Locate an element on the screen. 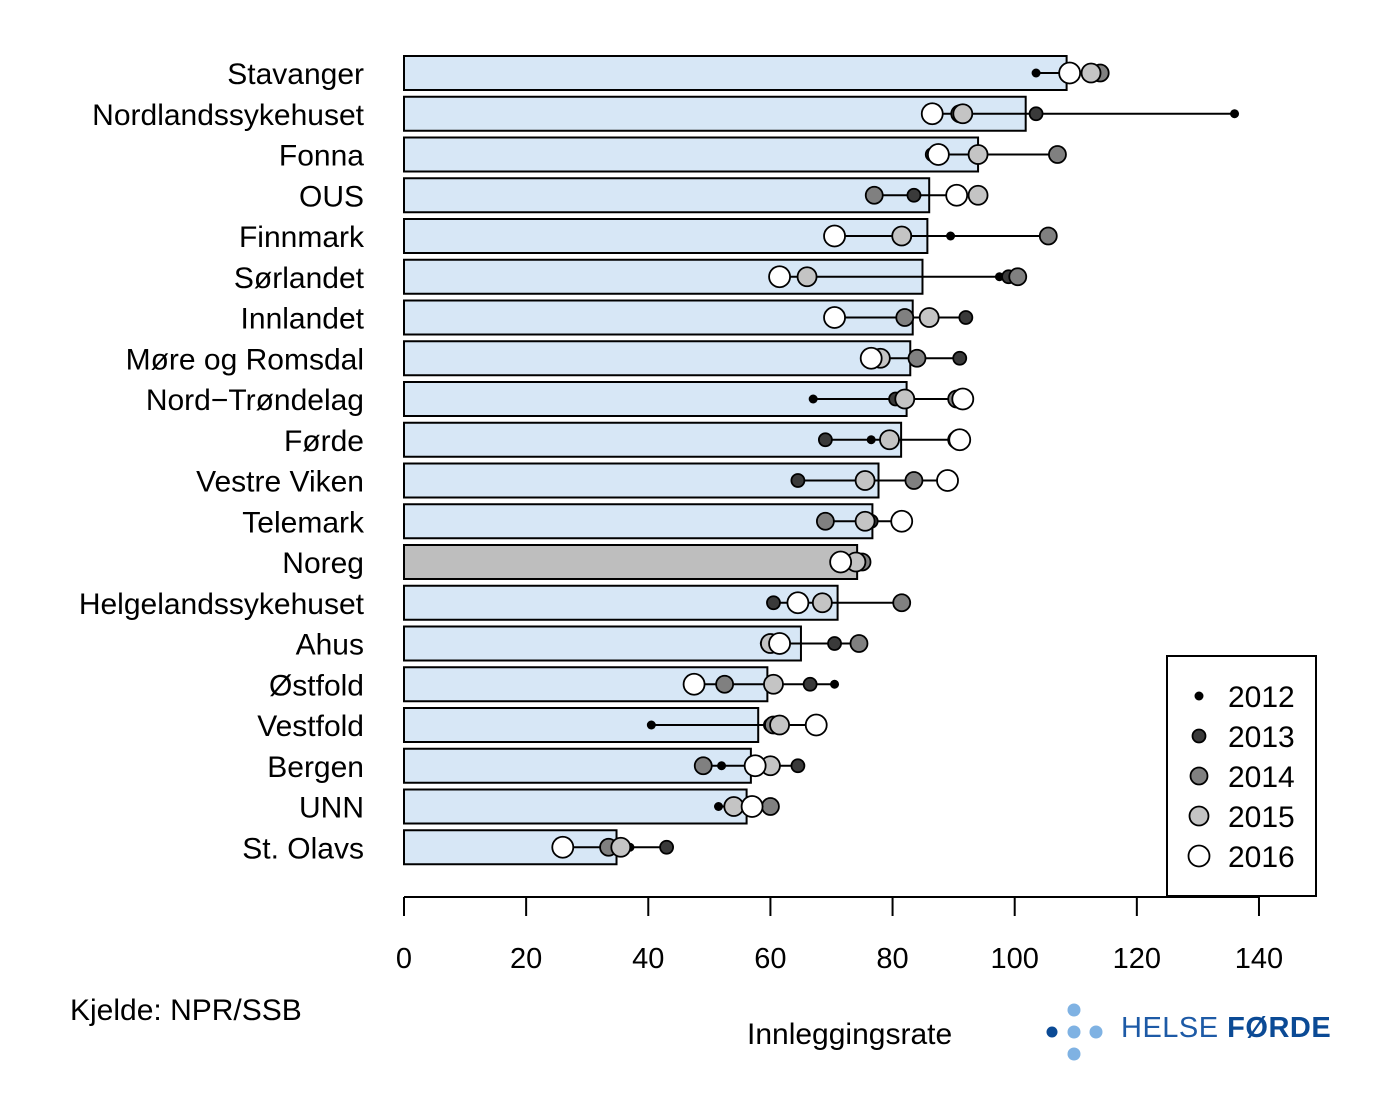 This screenshot has width=1400, height=1100. legend-marker-2012 is located at coordinates (1199, 696).